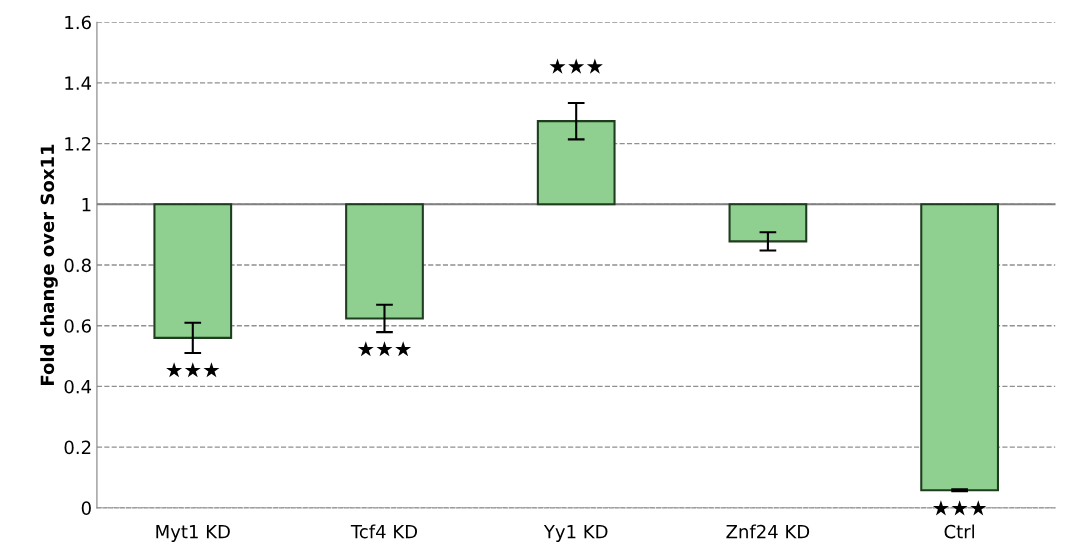  Describe the element at coordinates (77, 326) in the screenshot. I see `y-tick-label: 0.6` at that location.